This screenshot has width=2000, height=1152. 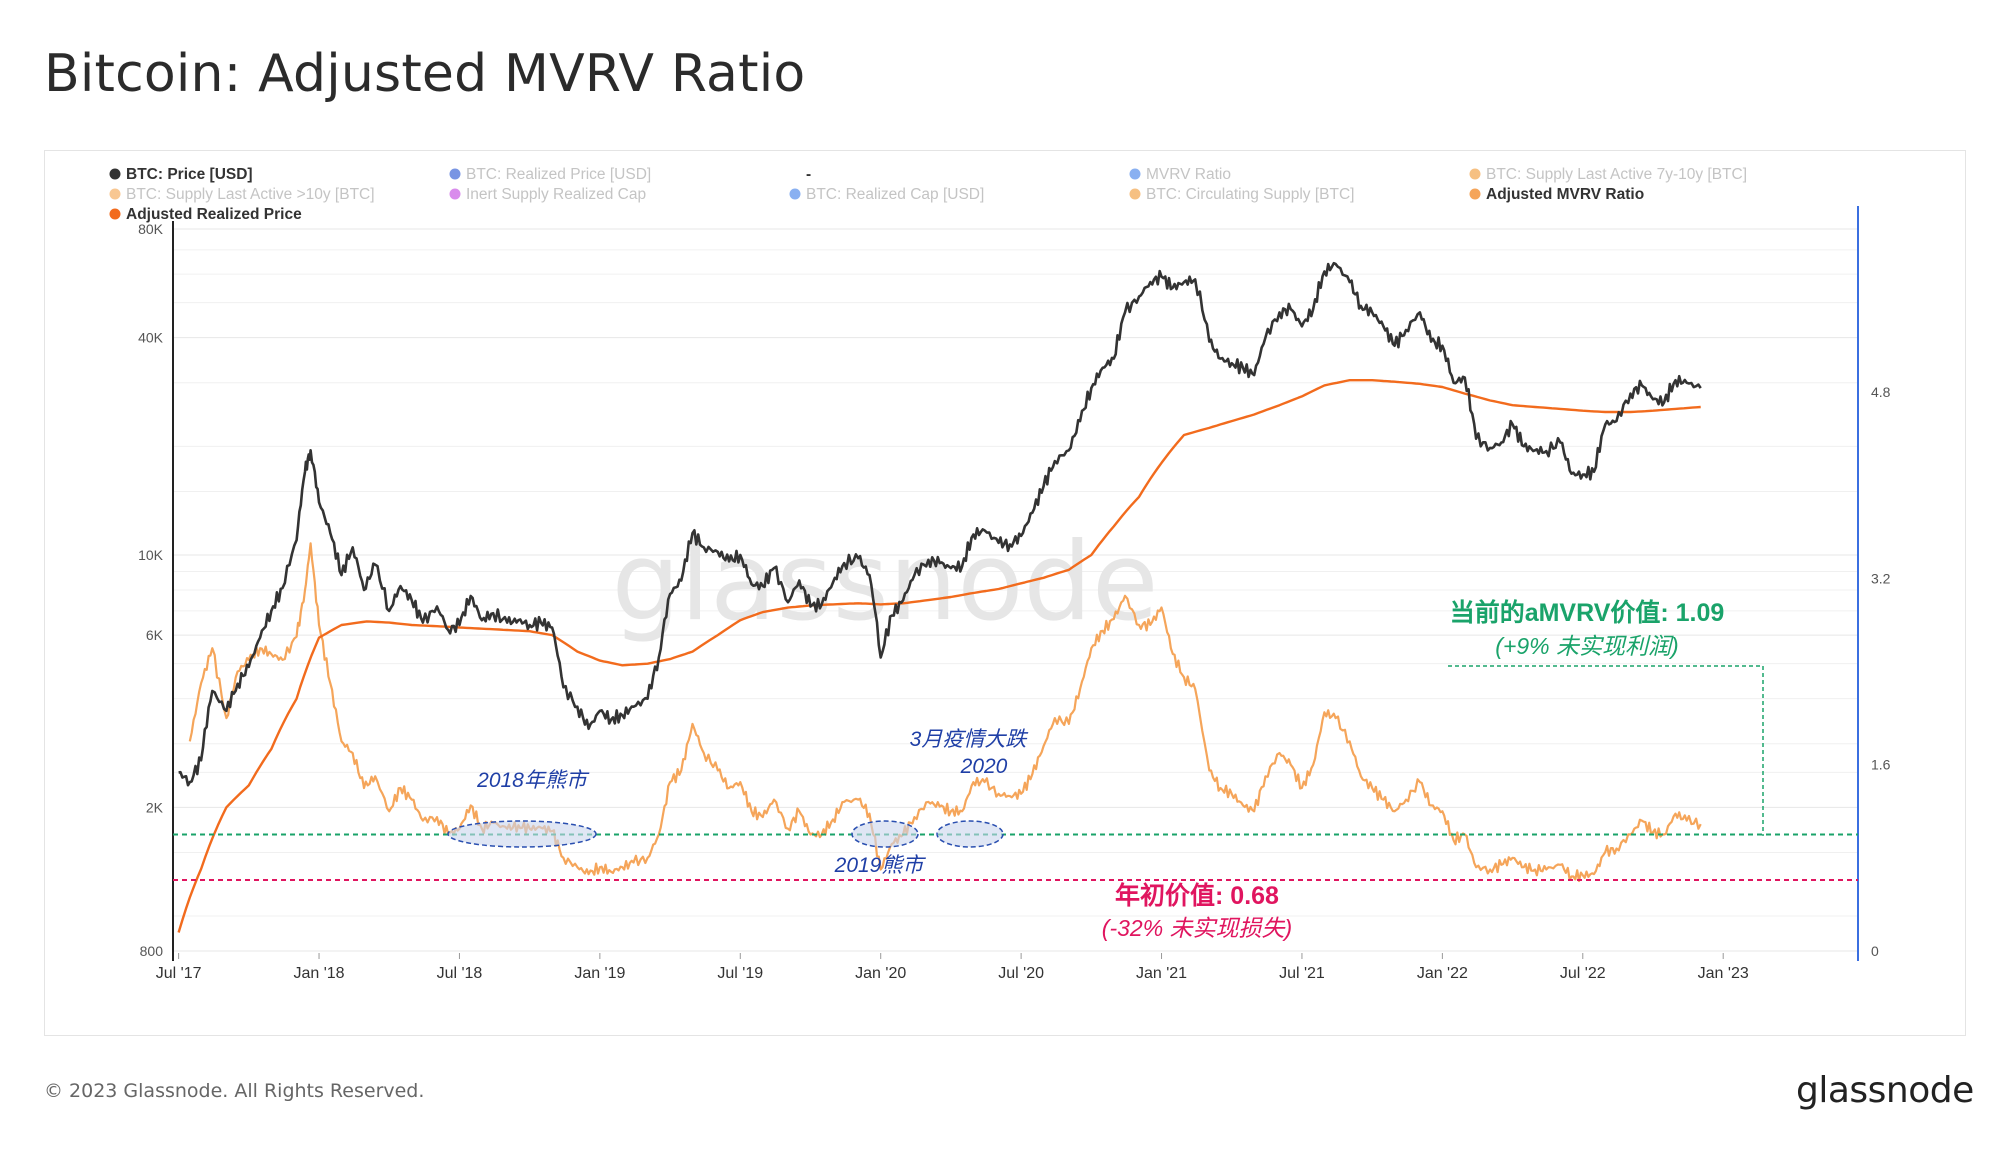 What do you see at coordinates (885, 834) in the screenshot?
I see `bear-2019-ellipse` at bounding box center [885, 834].